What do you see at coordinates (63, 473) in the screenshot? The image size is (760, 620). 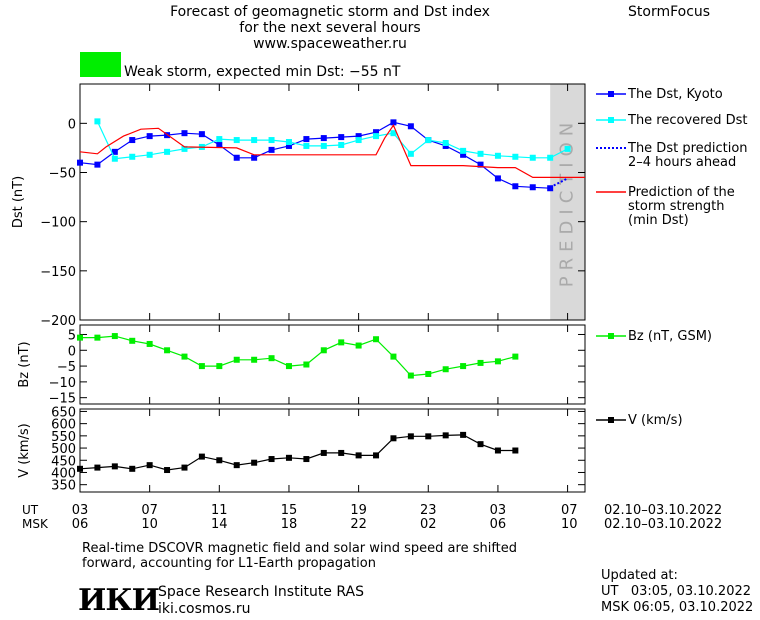 I see `y-tick-label-v-panel: 400` at bounding box center [63, 473].